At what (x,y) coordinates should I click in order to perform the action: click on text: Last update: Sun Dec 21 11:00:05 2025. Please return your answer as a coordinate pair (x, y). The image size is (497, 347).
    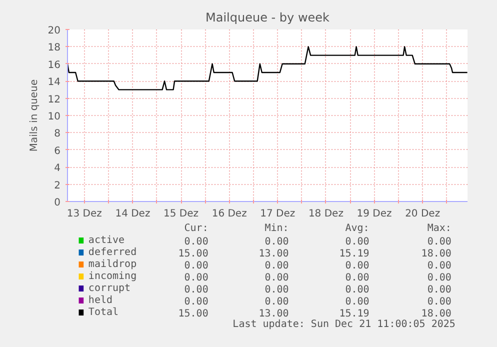
    Looking at the image, I should click on (344, 324).